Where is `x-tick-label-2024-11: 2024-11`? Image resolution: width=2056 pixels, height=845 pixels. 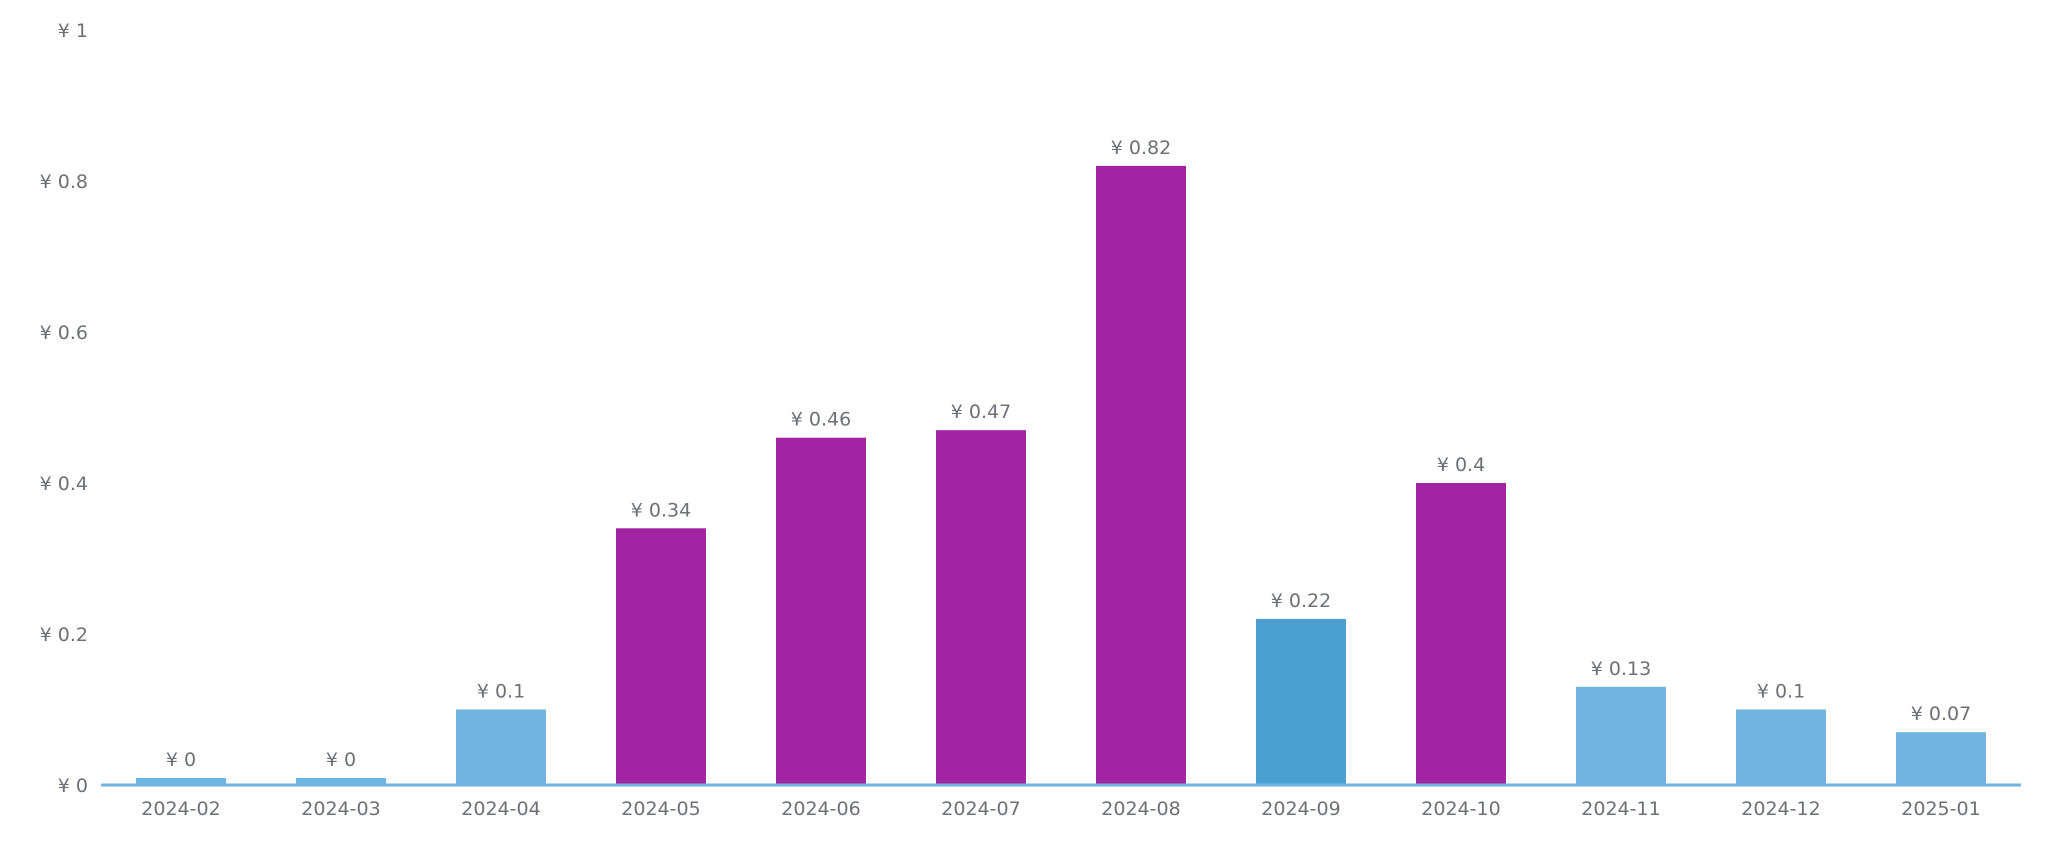
x-tick-label-2024-11: 2024-11 is located at coordinates (1620, 809).